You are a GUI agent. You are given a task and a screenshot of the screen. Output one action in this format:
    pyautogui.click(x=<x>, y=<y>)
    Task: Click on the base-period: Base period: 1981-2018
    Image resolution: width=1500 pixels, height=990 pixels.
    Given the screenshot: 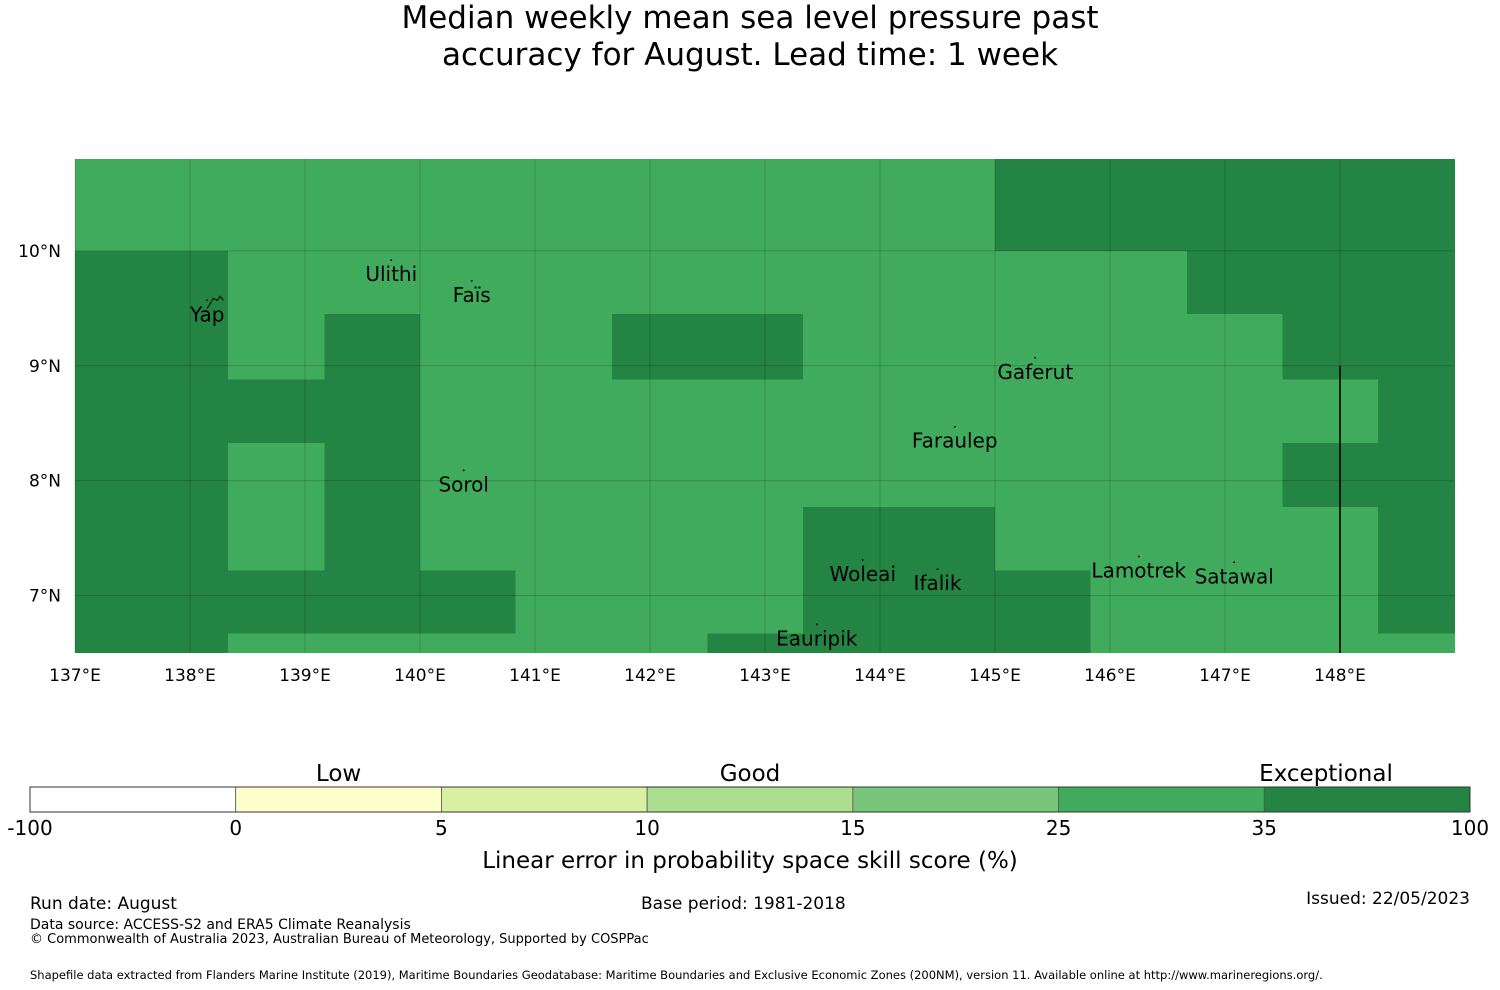 What is the action you would take?
    pyautogui.click(x=743, y=904)
    